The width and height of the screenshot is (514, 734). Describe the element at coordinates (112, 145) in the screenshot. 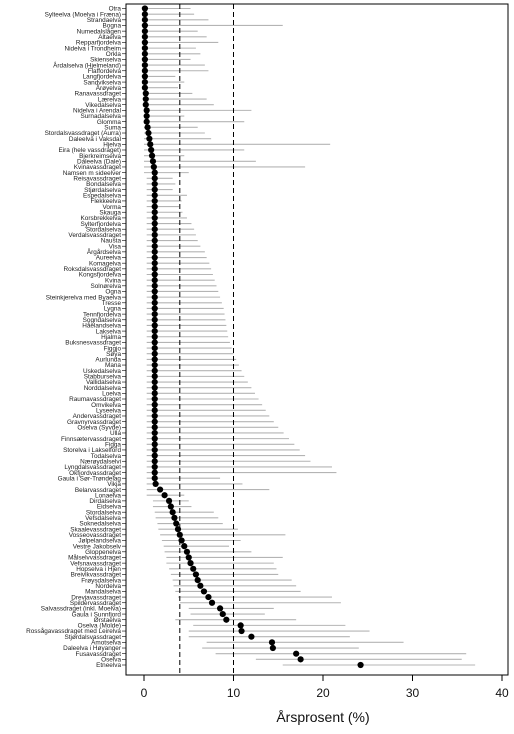

I see `river-label: Hjelva` at that location.